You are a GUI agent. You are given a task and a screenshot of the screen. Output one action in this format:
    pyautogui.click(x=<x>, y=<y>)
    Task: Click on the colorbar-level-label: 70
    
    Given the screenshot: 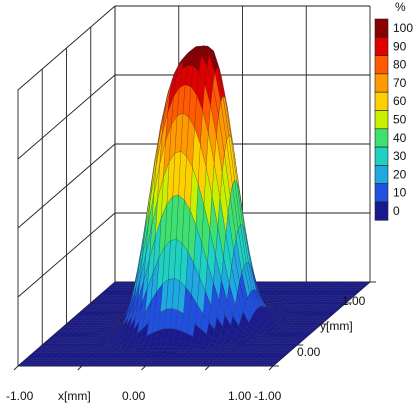 What is the action you would take?
    pyautogui.click(x=400, y=83)
    